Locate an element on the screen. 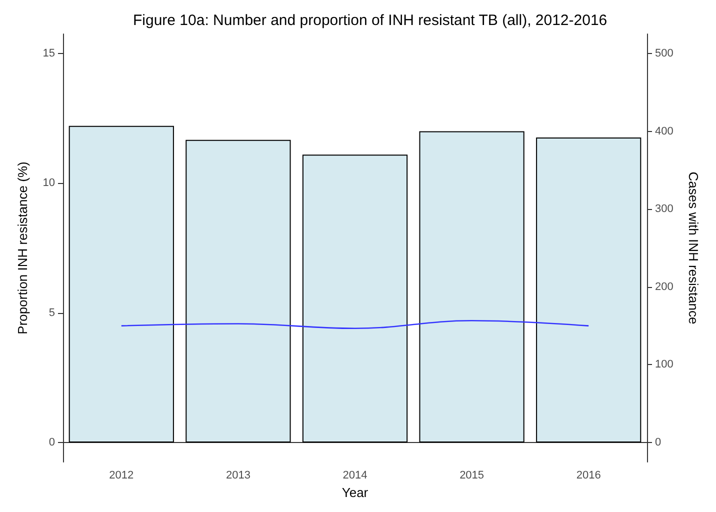 The height and width of the screenshot is (512, 716). y-tick-label: 0 is located at coordinates (51, 442).